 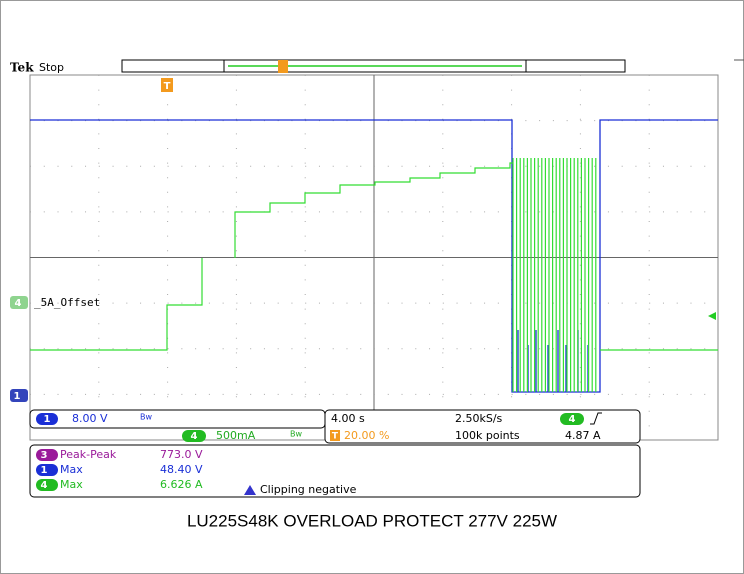 What do you see at coordinates (372, 520) in the screenshot?
I see `caption: LU225S48K OVERLOAD PROTECT 277V 225W` at bounding box center [372, 520].